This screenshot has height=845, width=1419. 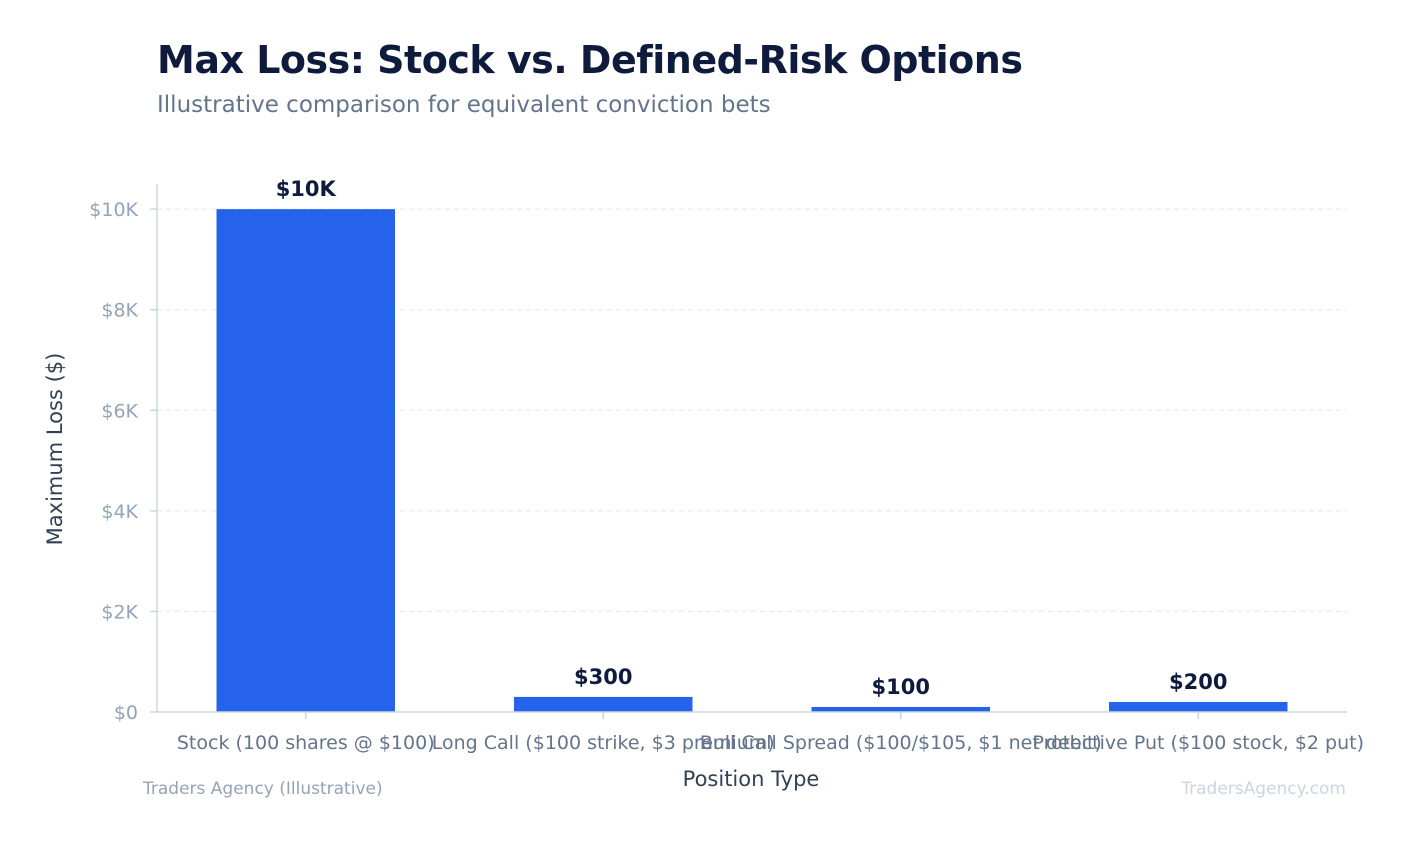 What do you see at coordinates (1263, 789) in the screenshot?
I see `watermark: TradersAgency.com` at bounding box center [1263, 789].